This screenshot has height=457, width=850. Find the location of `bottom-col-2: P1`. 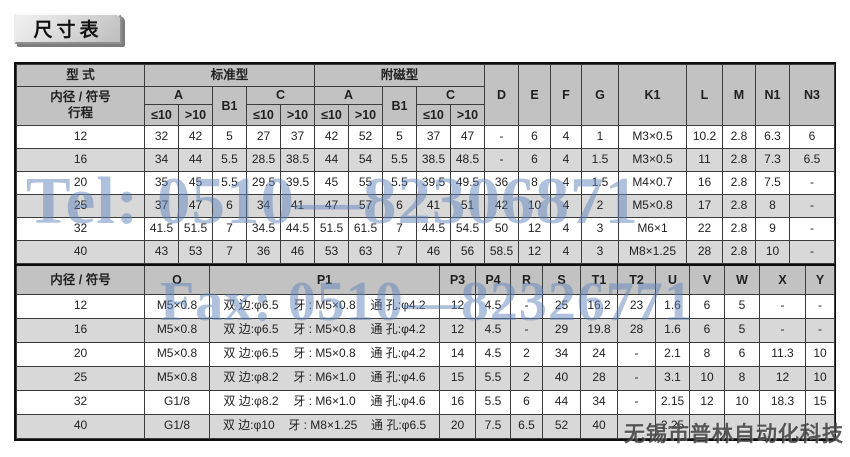

bottom-col-2: P1 is located at coordinates (324, 279).